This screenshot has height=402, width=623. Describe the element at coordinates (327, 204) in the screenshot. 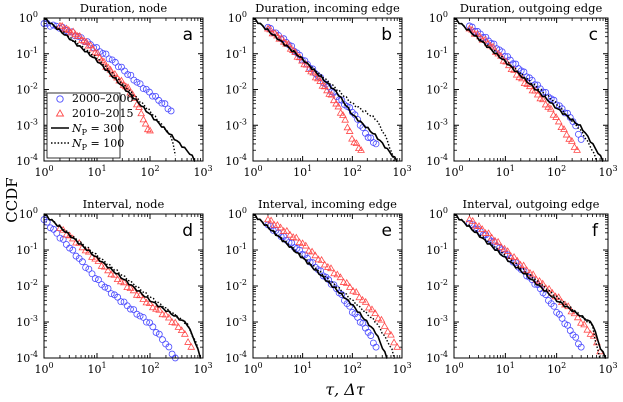

I see `panel-title: Interval, incoming edge` at that location.